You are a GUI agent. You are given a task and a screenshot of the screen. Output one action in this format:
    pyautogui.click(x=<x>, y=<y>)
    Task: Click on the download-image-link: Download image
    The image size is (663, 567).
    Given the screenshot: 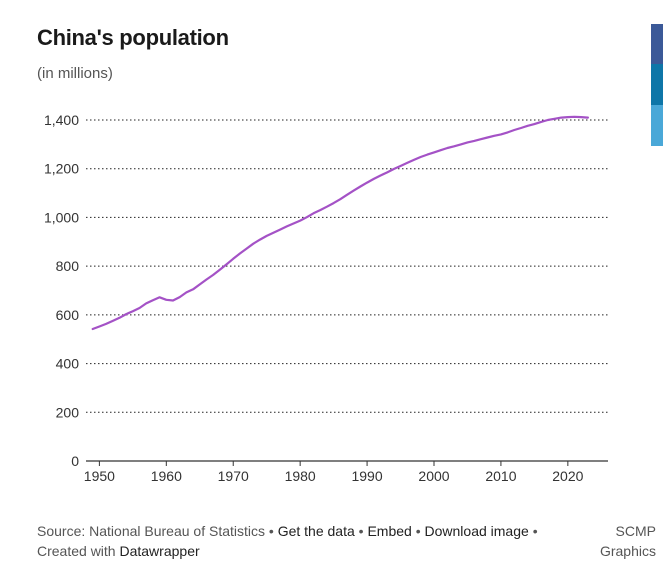 What is the action you would take?
    pyautogui.click(x=476, y=531)
    